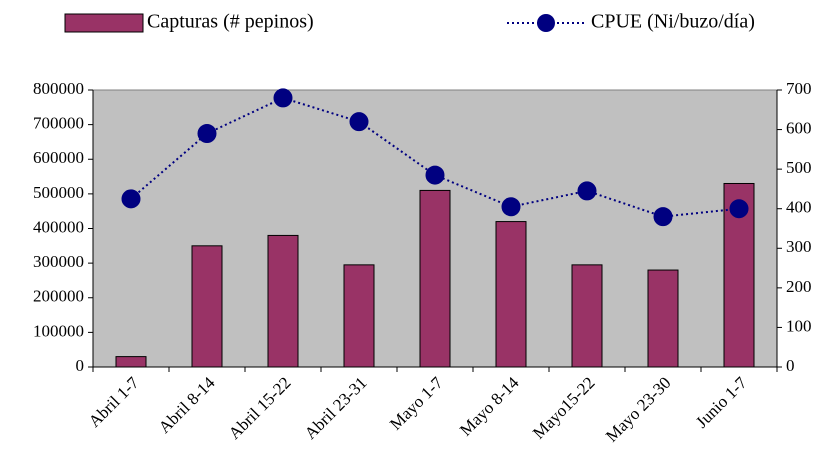 Image resolution: width=833 pixels, height=475 pixels. Describe the element at coordinates (114, 402) in the screenshot. I see `x-tick-label: Abril 1-7` at that location.